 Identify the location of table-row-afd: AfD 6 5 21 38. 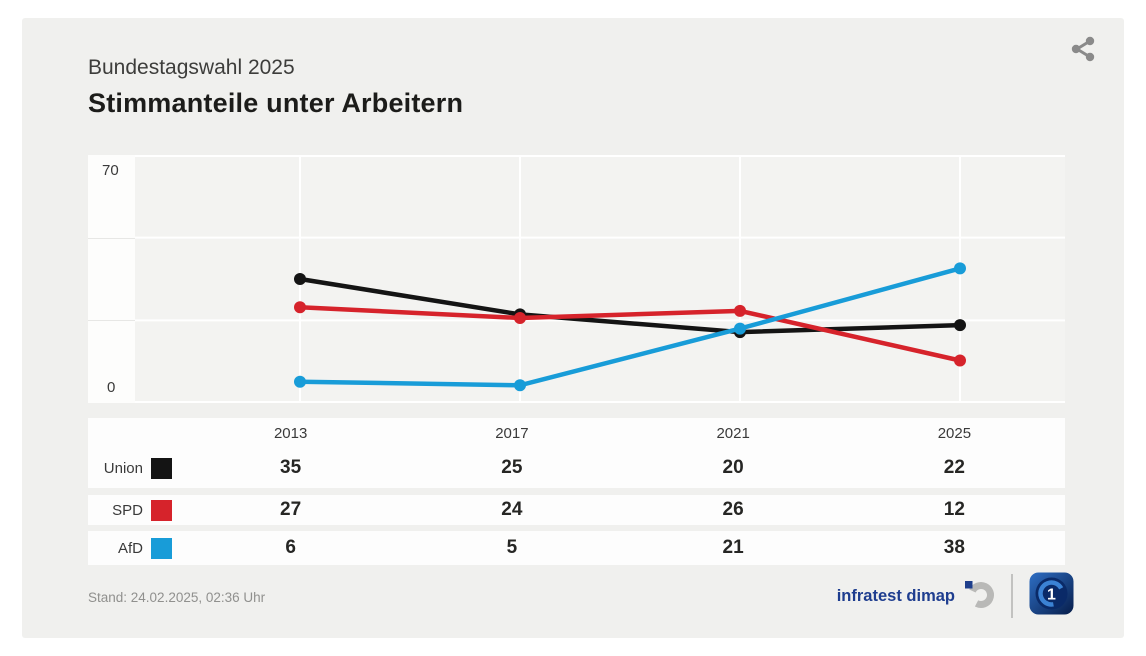
(576, 548).